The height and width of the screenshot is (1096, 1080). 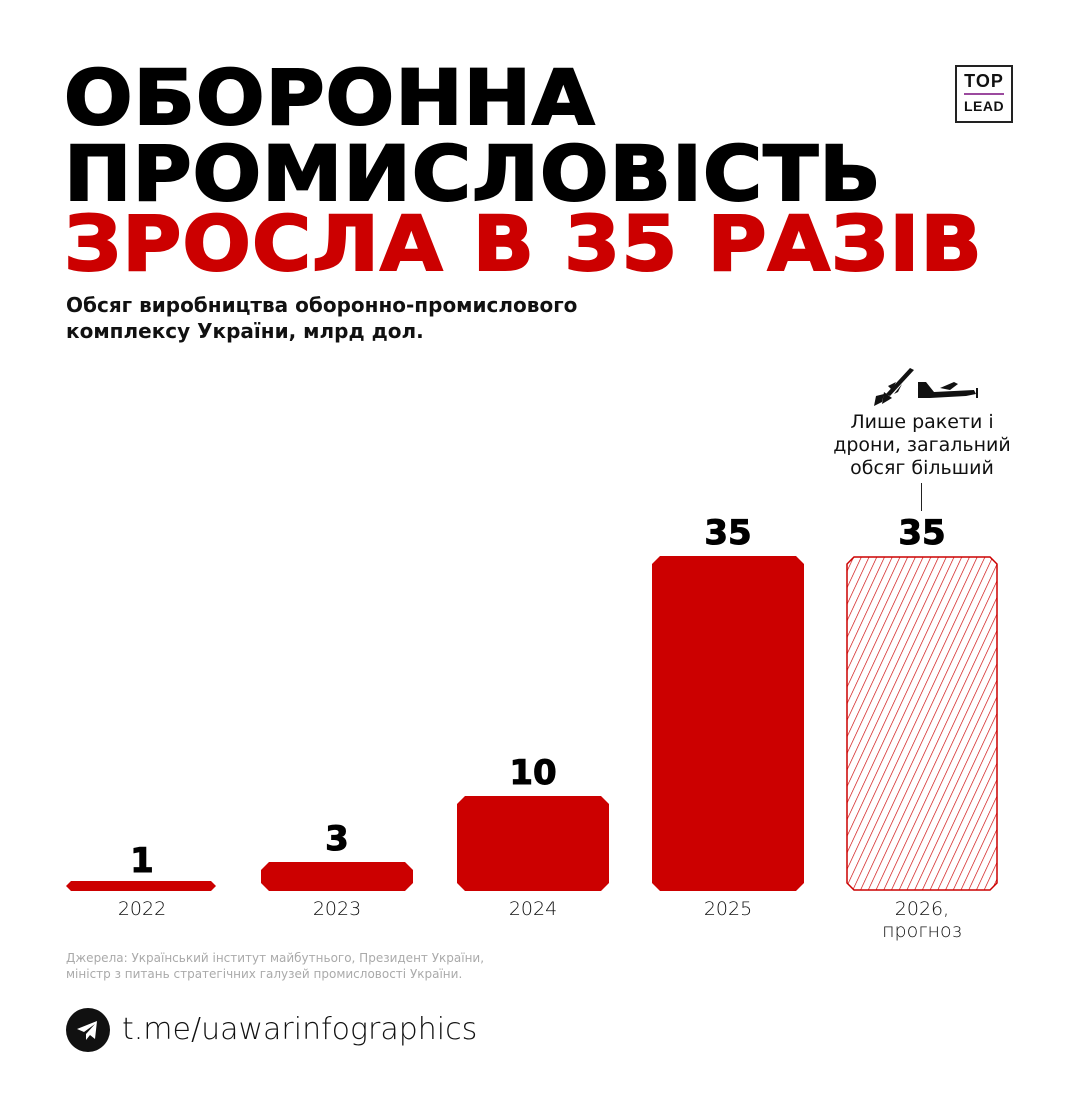 What do you see at coordinates (337, 839) in the screenshot?
I see `value-label-2023: 3` at bounding box center [337, 839].